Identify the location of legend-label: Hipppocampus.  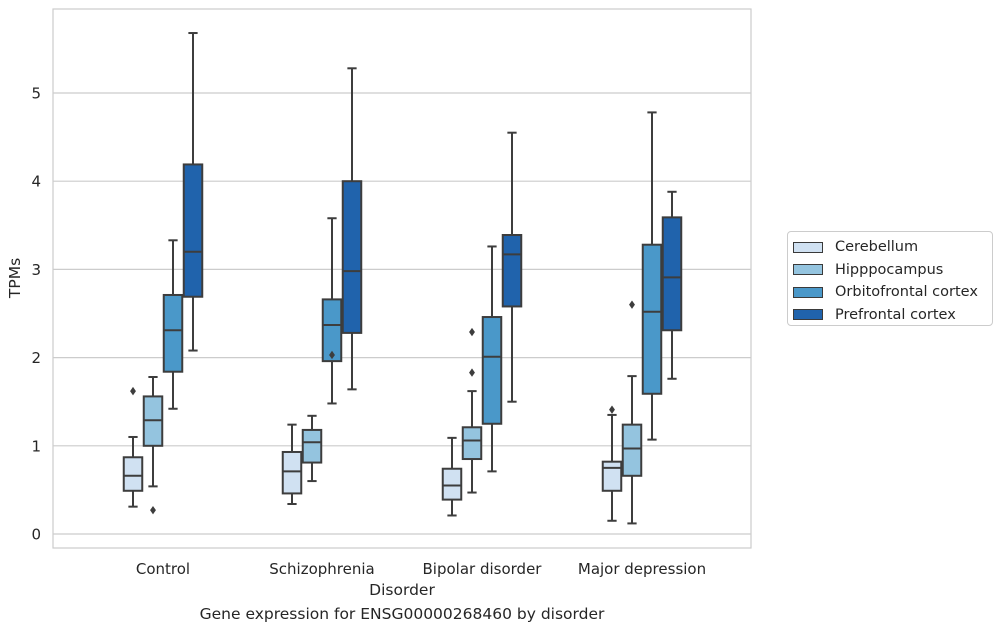
(889, 269).